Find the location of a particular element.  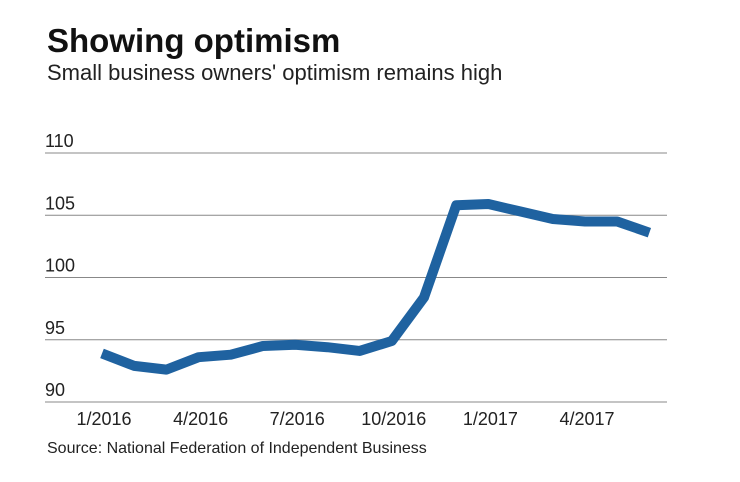

x-tick-label: 10/2016 is located at coordinates (393, 419).